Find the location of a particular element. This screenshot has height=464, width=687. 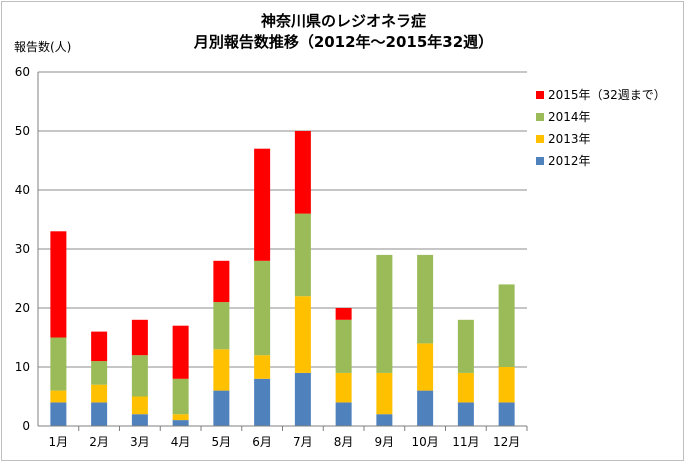

x-tick-label: 5月 is located at coordinates (222, 442).